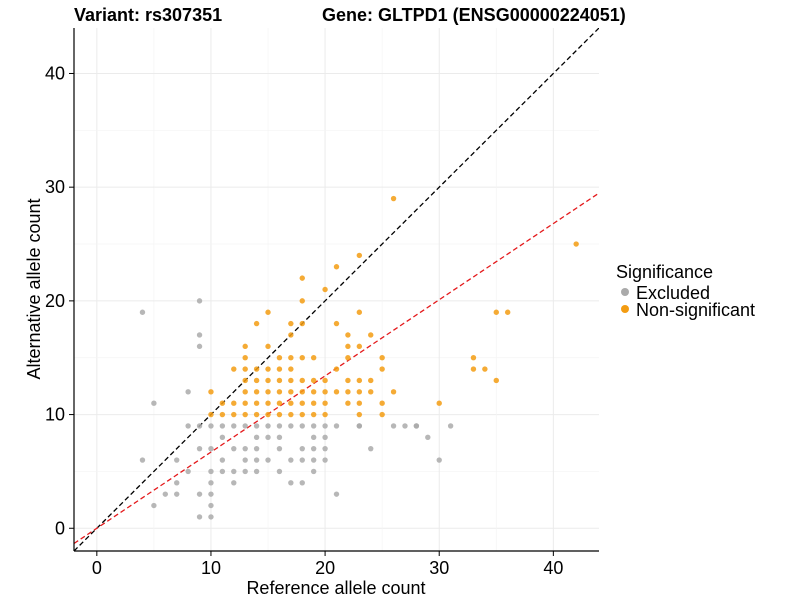 Image resolution: width=800 pixels, height=600 pixels. I want to click on legend-title: Significance, so click(664, 272).